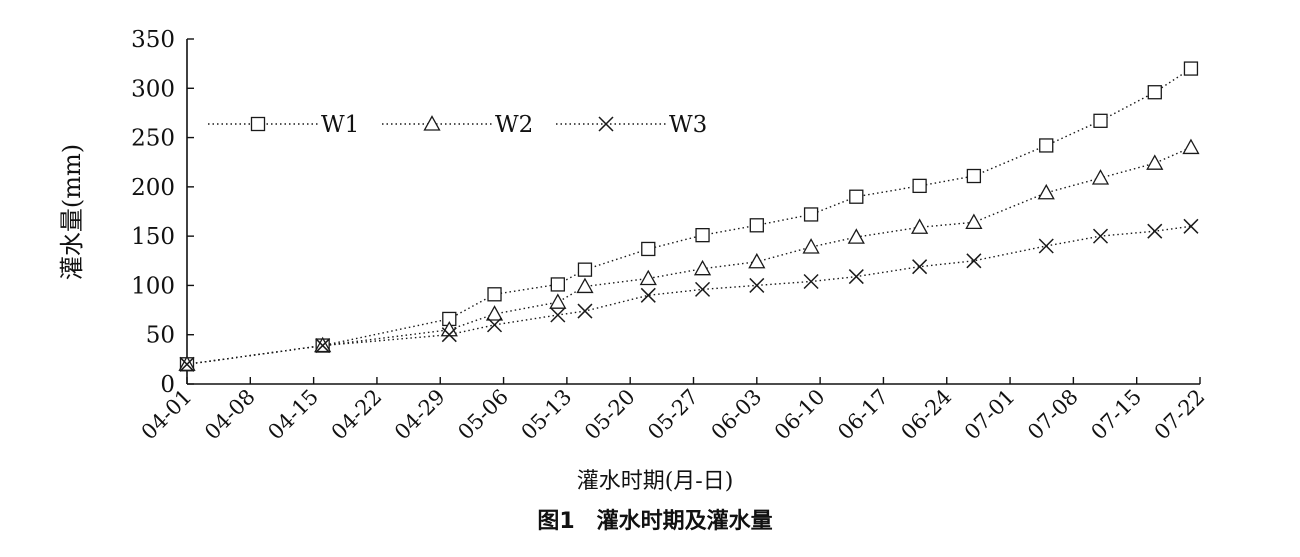 The image size is (1300, 557). I want to click on x-tick-label: 06-17, so click(863, 415).